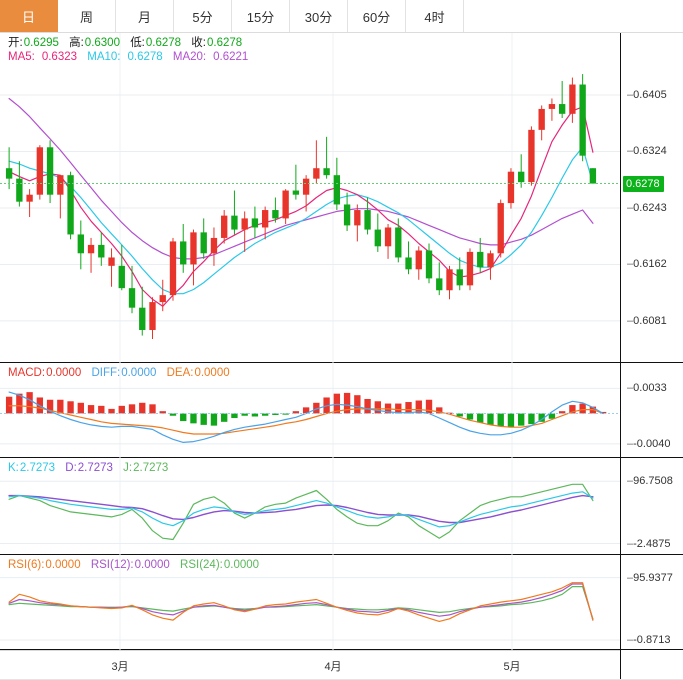  Describe the element at coordinates (651, 506) in the screenshot. I see `kdj-y-axis: –96.7508 –-2.4875` at that location.